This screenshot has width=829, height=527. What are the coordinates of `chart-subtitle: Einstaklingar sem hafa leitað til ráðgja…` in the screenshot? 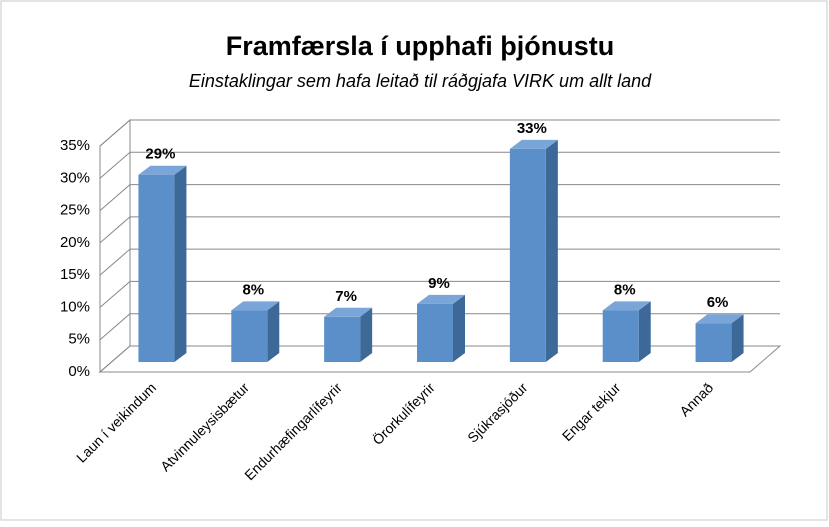 It's located at (420, 81).